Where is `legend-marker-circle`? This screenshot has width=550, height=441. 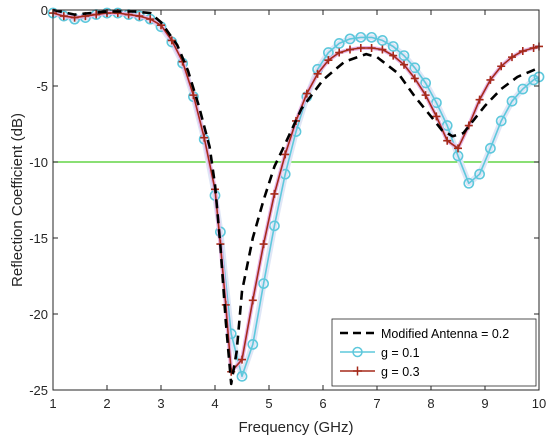 legend-marker-circle is located at coordinates (357, 352).